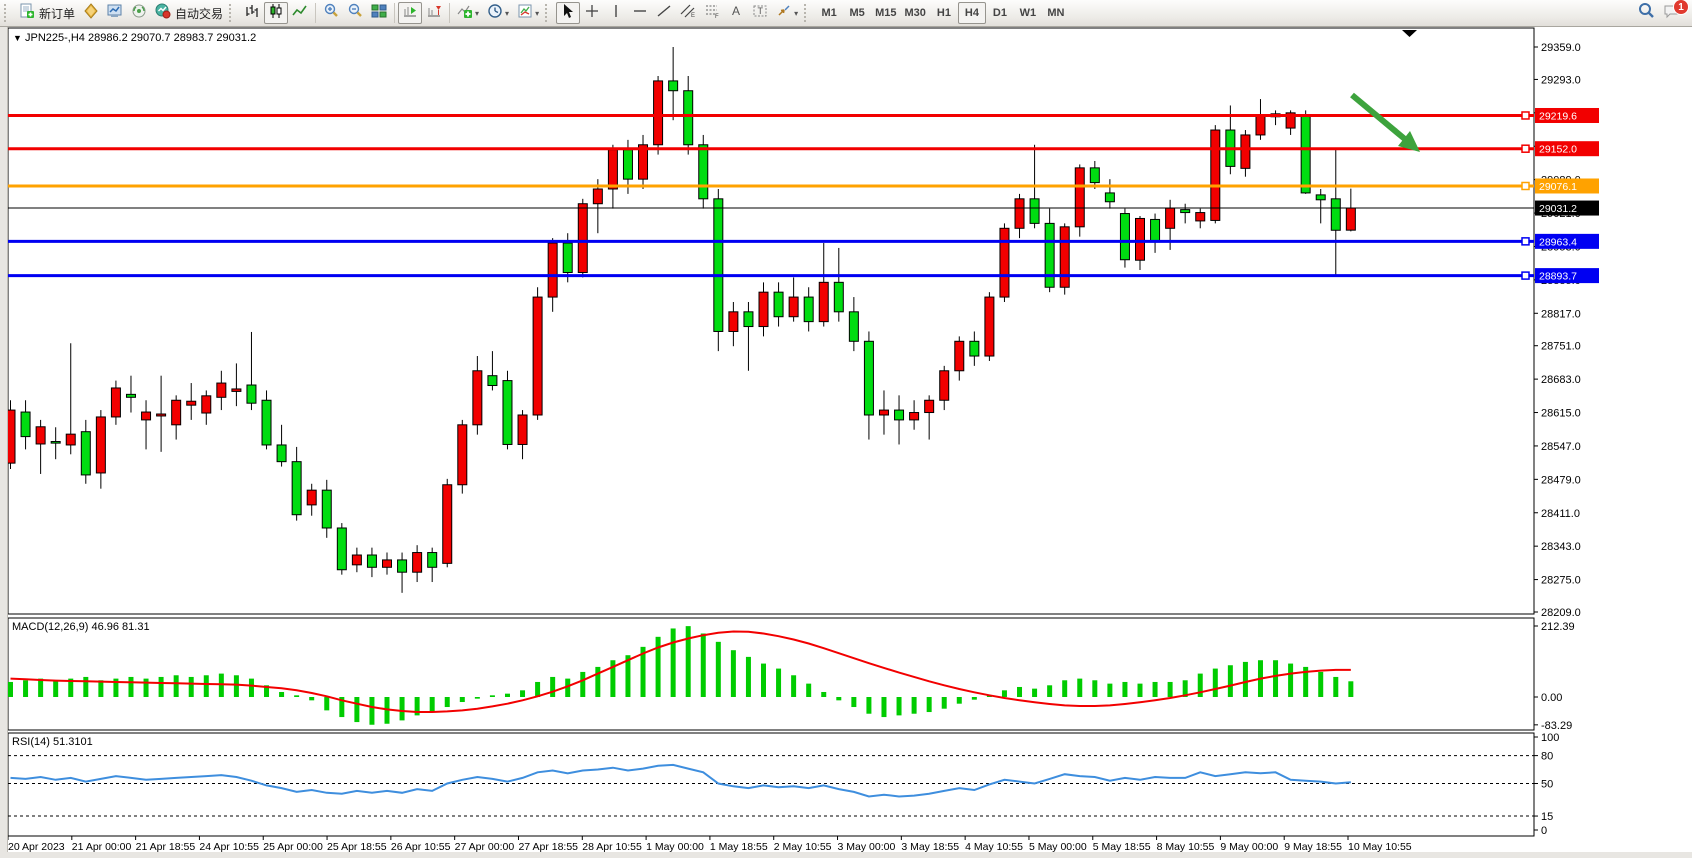  What do you see at coordinates (528, 13) in the screenshot?
I see `templates-button: ▾` at bounding box center [528, 13].